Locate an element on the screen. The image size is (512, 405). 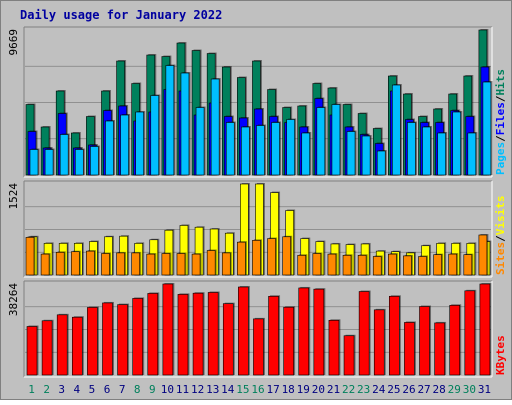
x-tick-label-31: 31 is located at coordinates (484, 389).